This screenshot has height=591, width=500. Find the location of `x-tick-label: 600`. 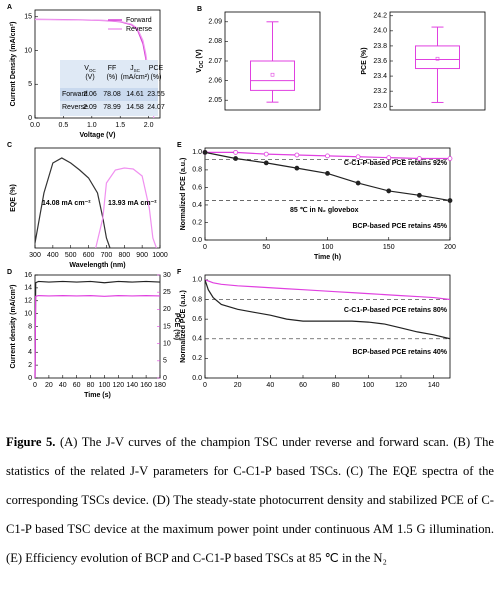

x-tick-label: 600 is located at coordinates (89, 255).